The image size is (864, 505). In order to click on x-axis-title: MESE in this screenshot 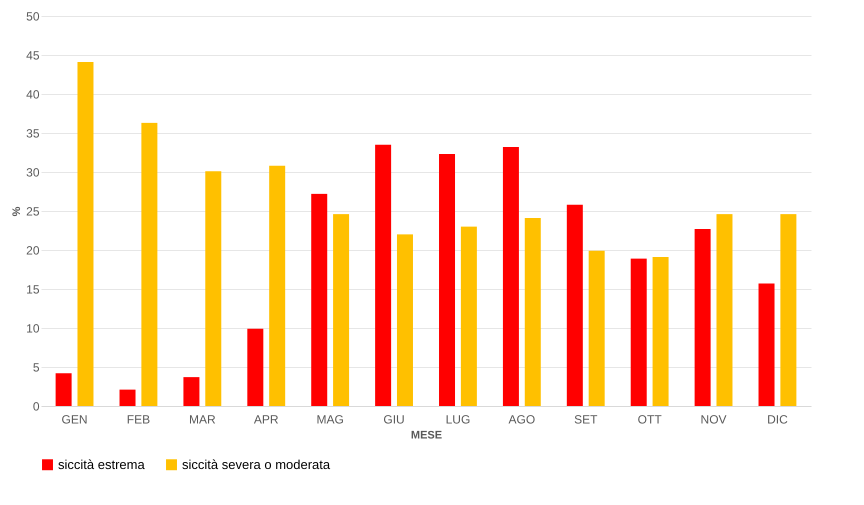, I will do `click(426, 436)`.